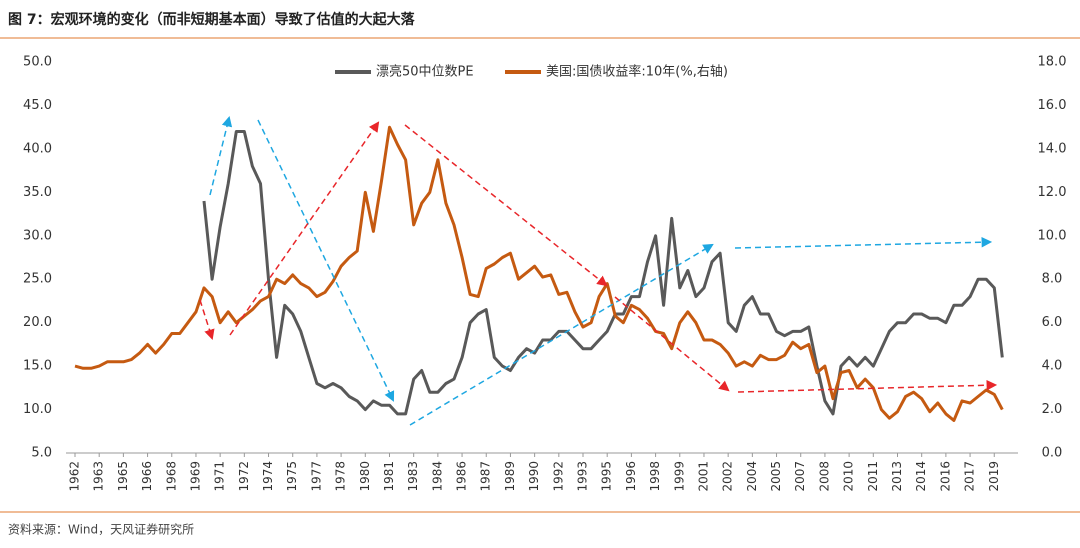 The height and width of the screenshot is (548, 1080). What do you see at coordinates (631, 476) in the screenshot?
I see `x-tick-label: 1996` at bounding box center [631, 476].